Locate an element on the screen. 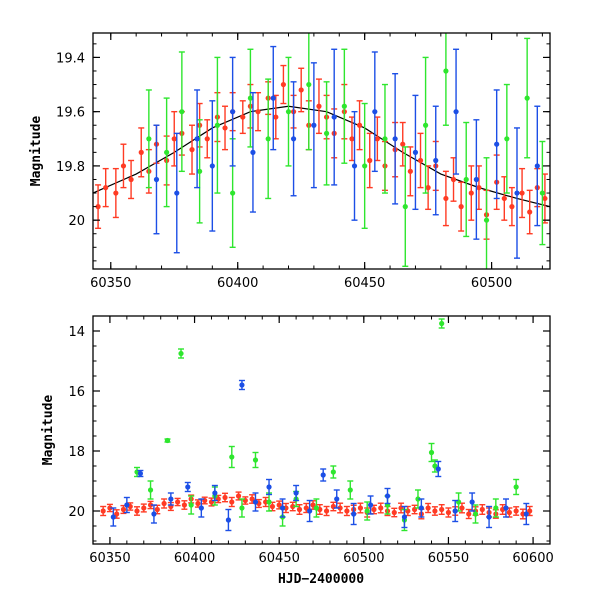 The width and height of the screenshot is (600, 600). top-x-tick-label: 60400 is located at coordinates (237, 283).